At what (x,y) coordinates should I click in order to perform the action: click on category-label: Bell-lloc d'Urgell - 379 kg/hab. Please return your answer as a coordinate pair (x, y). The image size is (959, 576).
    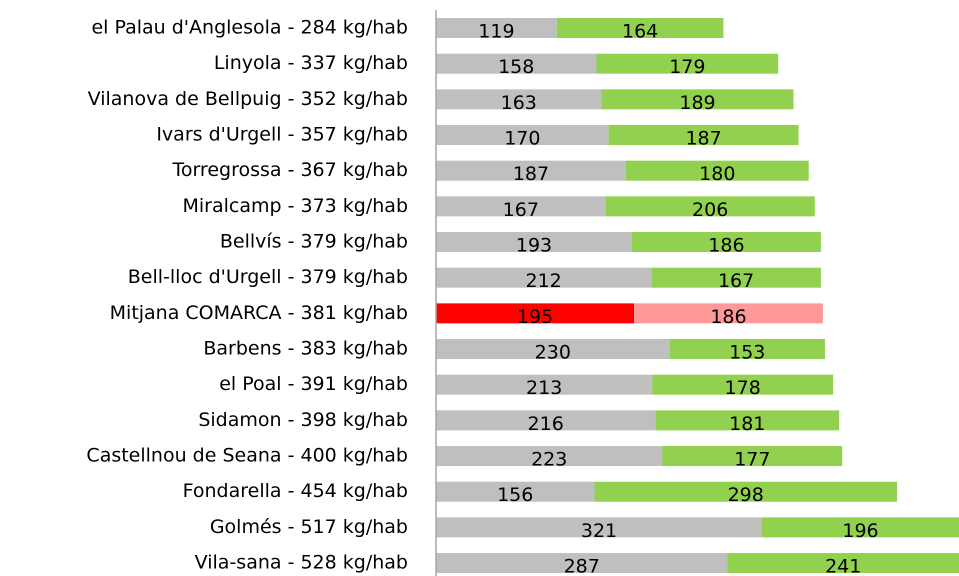
    Looking at the image, I should click on (268, 277).